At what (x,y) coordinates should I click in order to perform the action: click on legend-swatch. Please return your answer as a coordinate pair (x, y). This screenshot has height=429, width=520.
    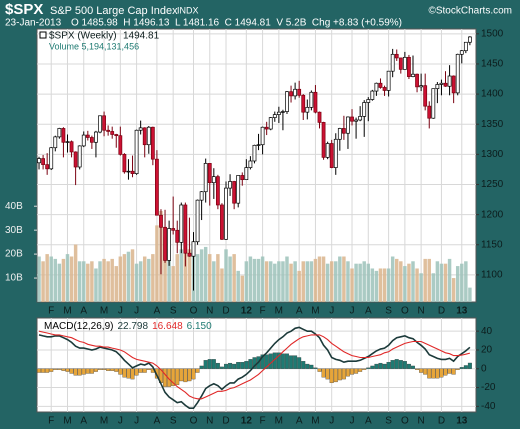
    Looking at the image, I should click on (43, 35).